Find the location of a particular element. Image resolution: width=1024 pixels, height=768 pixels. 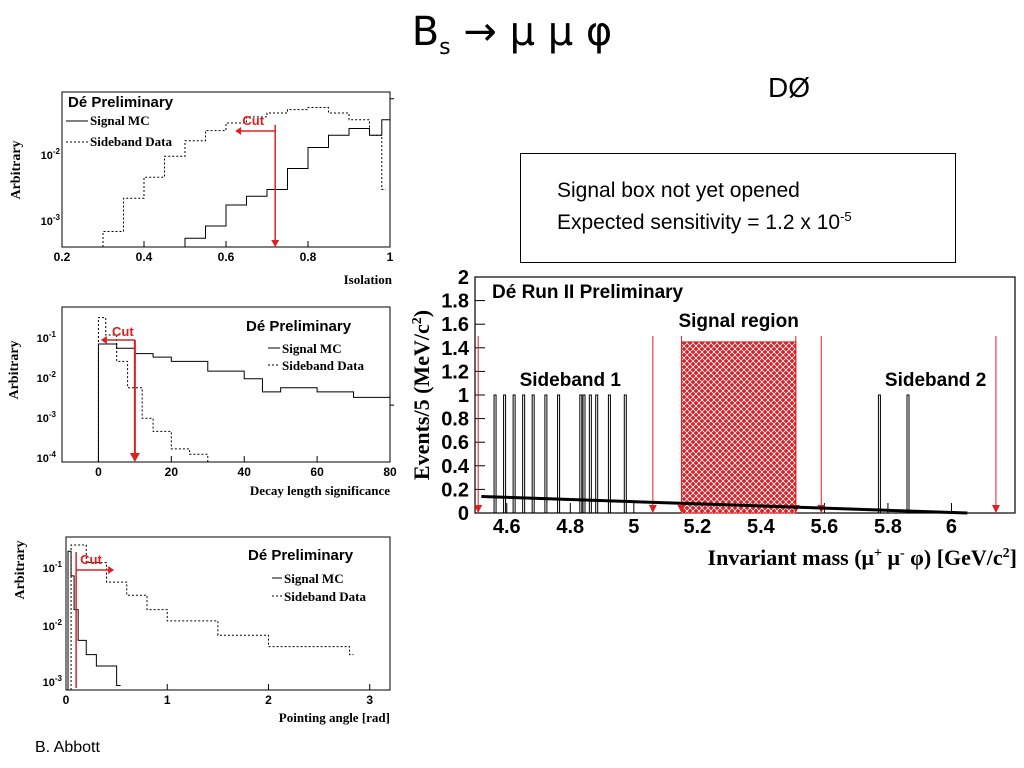

x-ticks: 0 20 40 60 80 is located at coordinates (246, 467).